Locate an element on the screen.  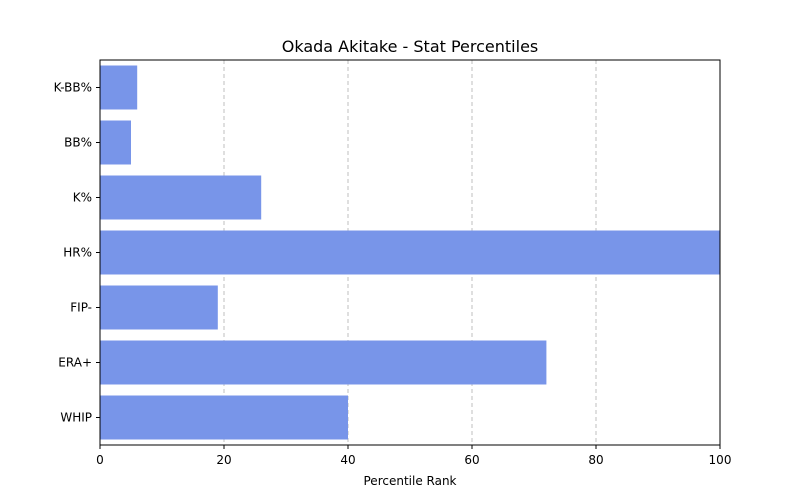
x-axis-label: Percentile Rank is located at coordinates (410, 481).